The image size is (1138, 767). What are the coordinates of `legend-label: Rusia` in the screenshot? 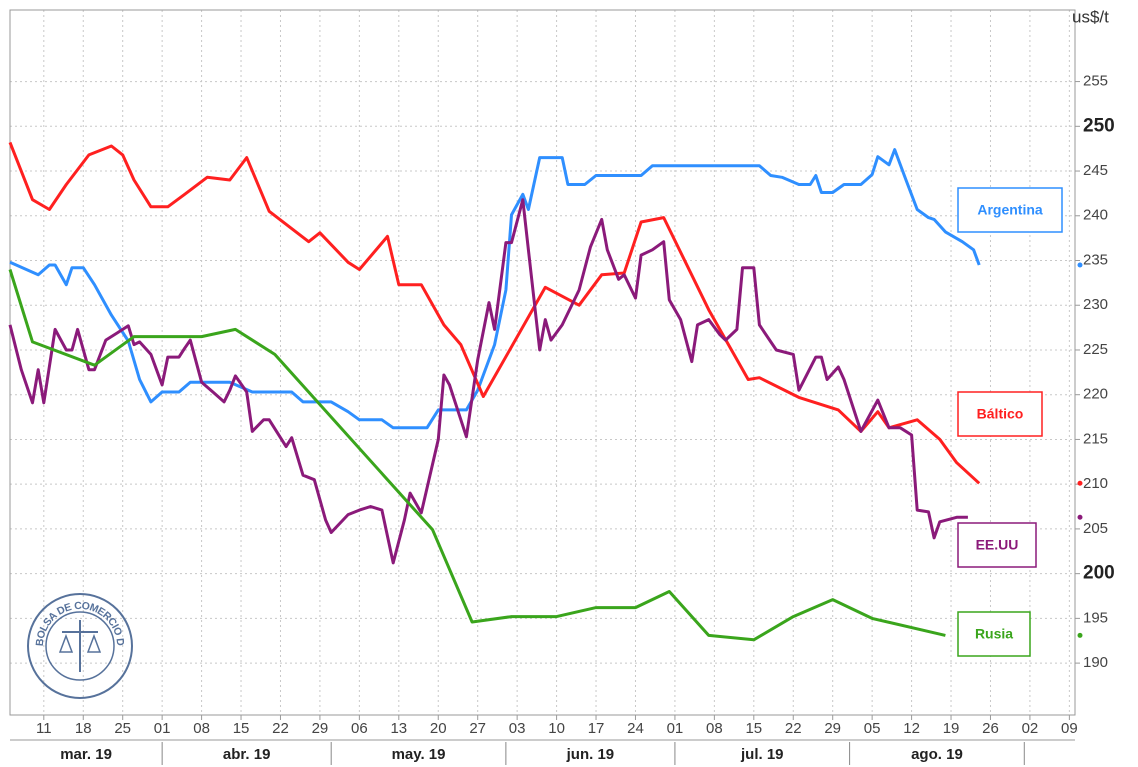 It's located at (994, 634).